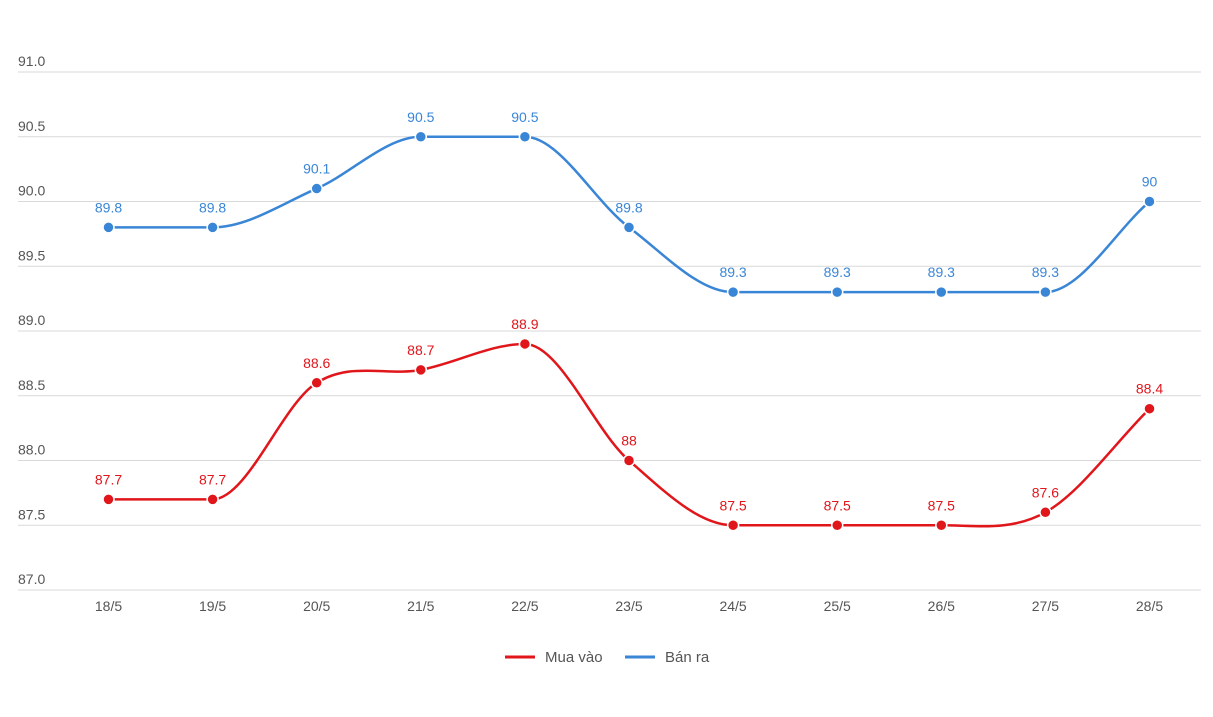 The height and width of the screenshot is (717, 1213). I want to click on legend-item: Mua vào, so click(554, 657).